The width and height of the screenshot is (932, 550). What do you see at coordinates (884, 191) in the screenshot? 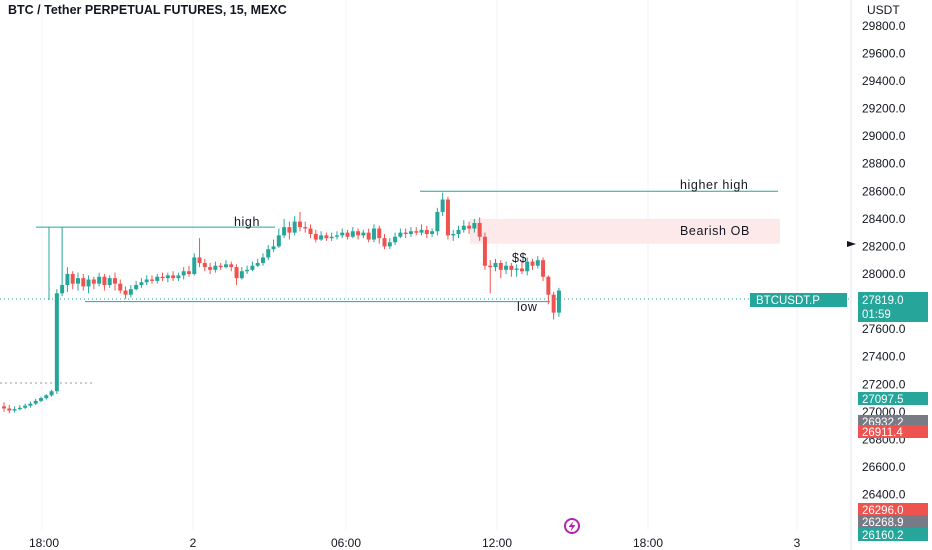
I see `y-tick-label: 28600.0` at bounding box center [884, 191].